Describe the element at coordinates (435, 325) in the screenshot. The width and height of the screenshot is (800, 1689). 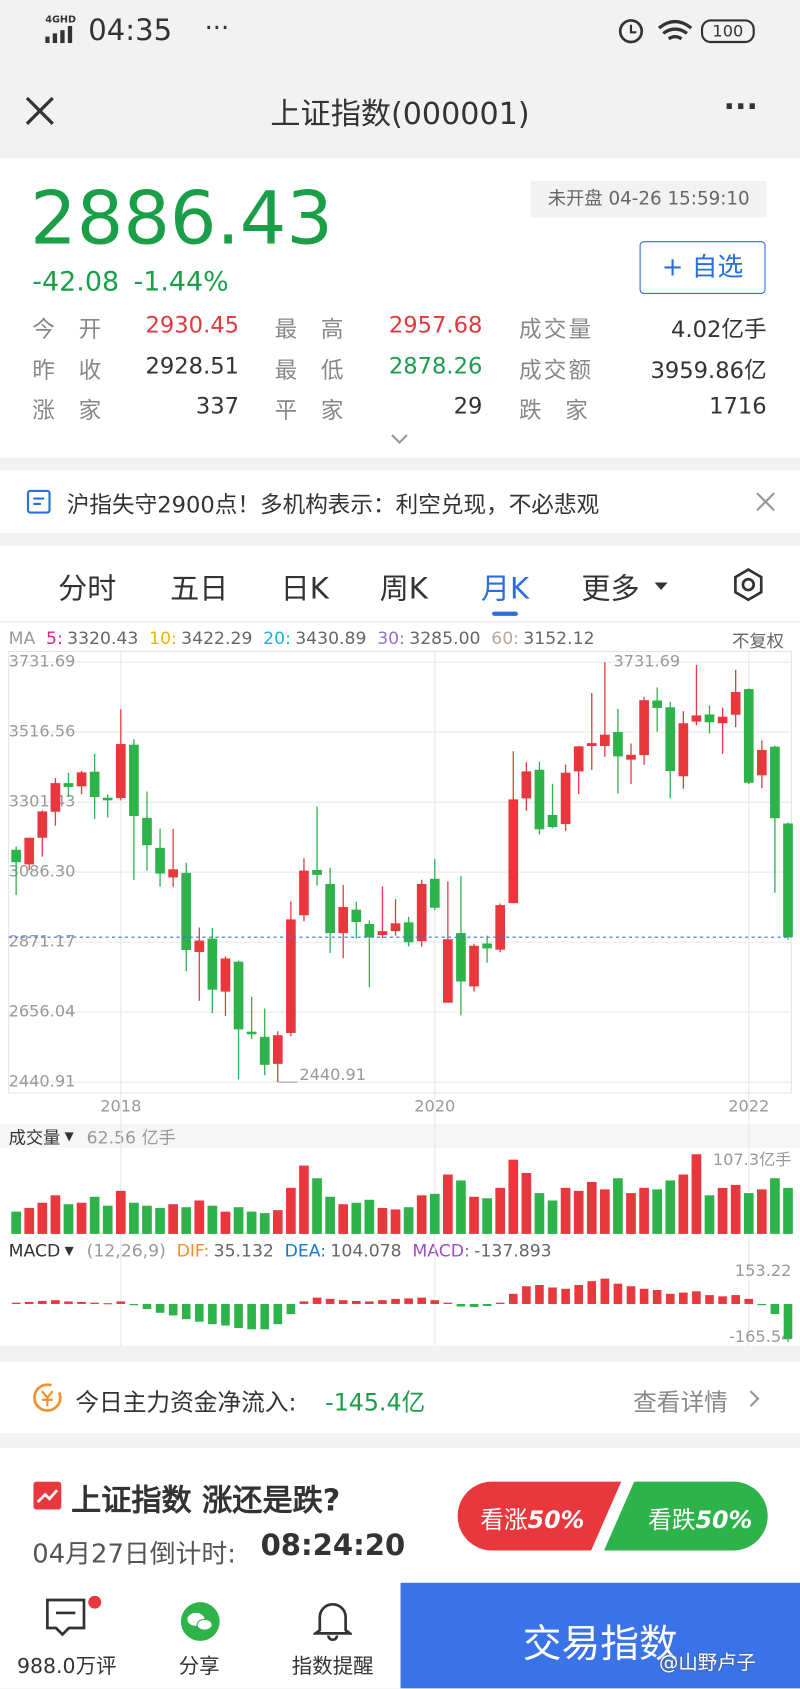
I see `stat-value: 2957.68` at that location.